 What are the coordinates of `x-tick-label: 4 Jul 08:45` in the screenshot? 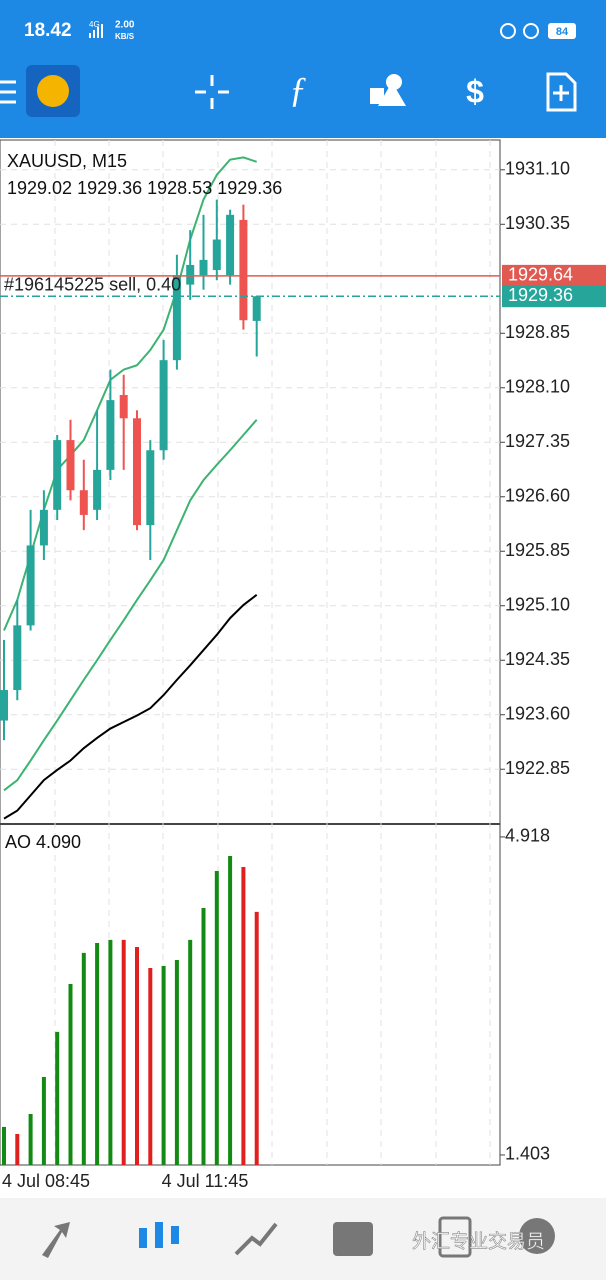 It's located at (46, 1181).